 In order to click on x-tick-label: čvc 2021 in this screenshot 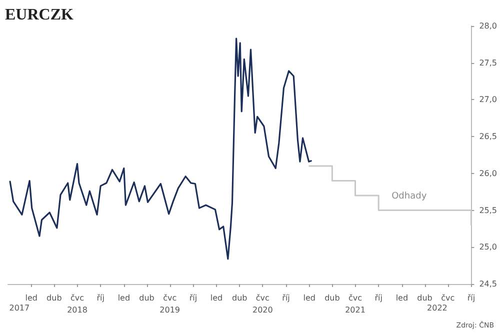, I will do `click(355, 304)`.